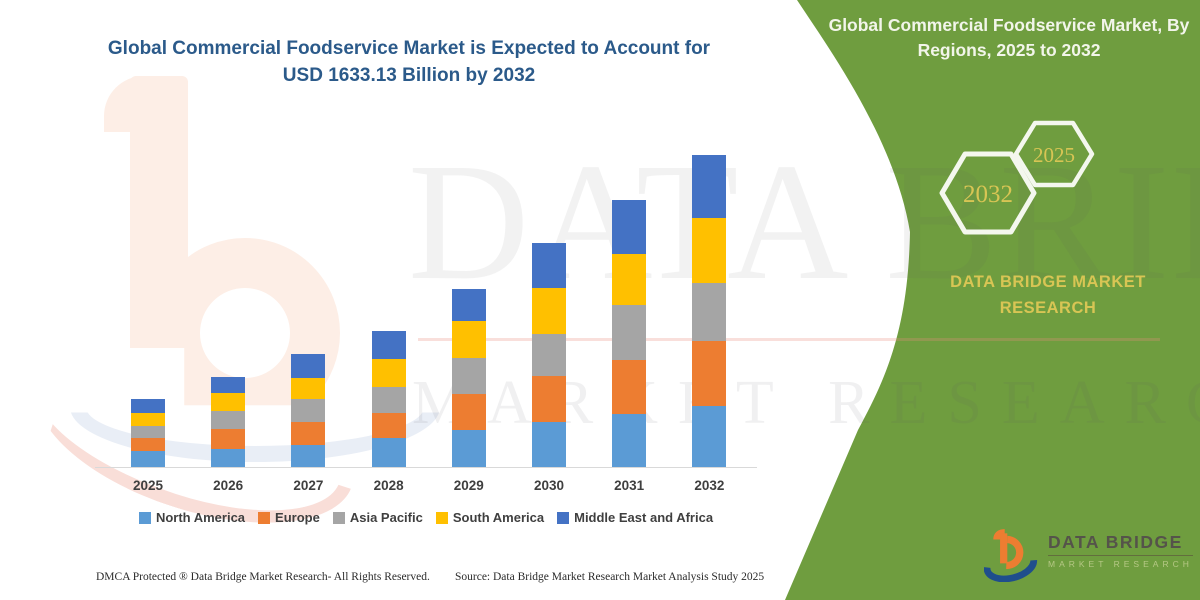 The height and width of the screenshot is (600, 1200). I want to click on bar-segment-2029-north-america, so click(468, 448).